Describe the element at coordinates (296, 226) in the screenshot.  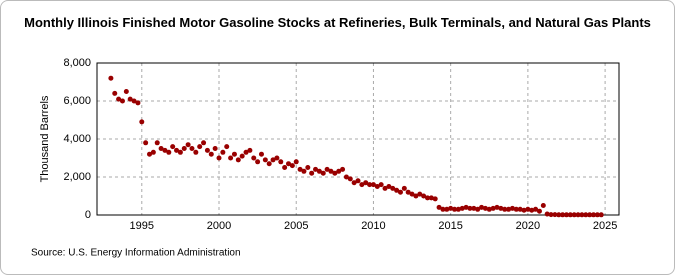
I see `x-tick-label: 2005` at that location.